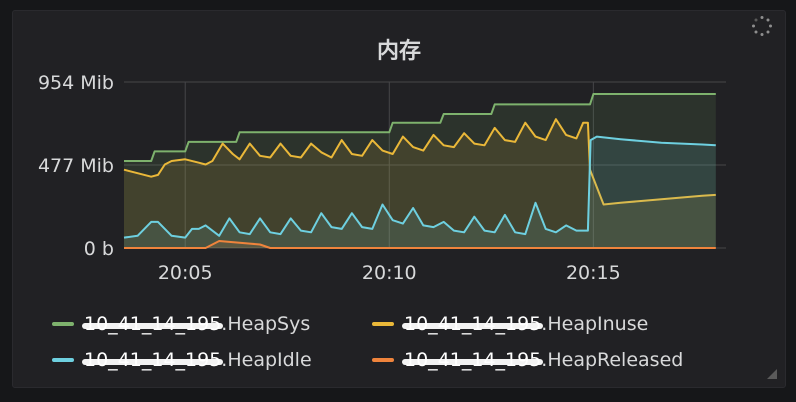 This screenshot has height=402, width=796. Describe the element at coordinates (266, 360) in the screenshot. I see `legend-series-label: .HeapIdle` at that location.